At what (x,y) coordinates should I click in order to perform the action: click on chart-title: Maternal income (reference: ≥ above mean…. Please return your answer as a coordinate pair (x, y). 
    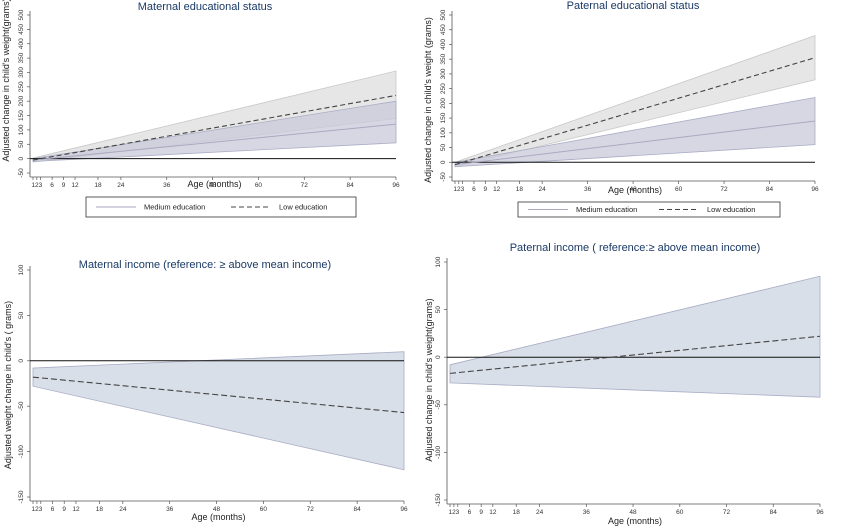
    Looking at the image, I should click on (205, 265).